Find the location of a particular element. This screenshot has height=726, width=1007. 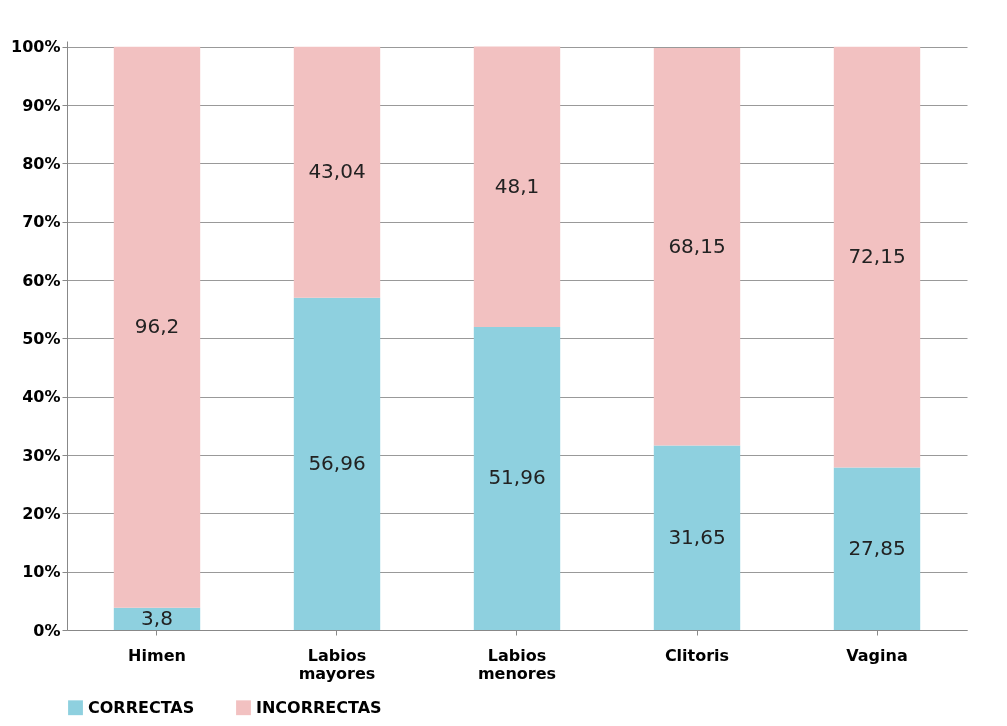

y-tick-label: 100% is located at coordinates (36, 47).